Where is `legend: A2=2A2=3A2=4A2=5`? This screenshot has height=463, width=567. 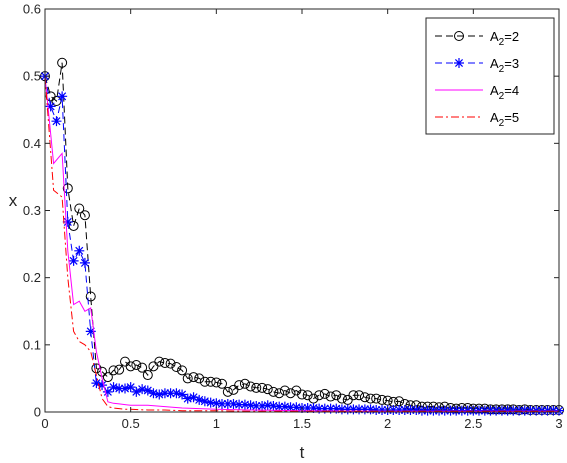
legend: A2=2A2=3A2=4A2=5 is located at coordinates (490, 76).